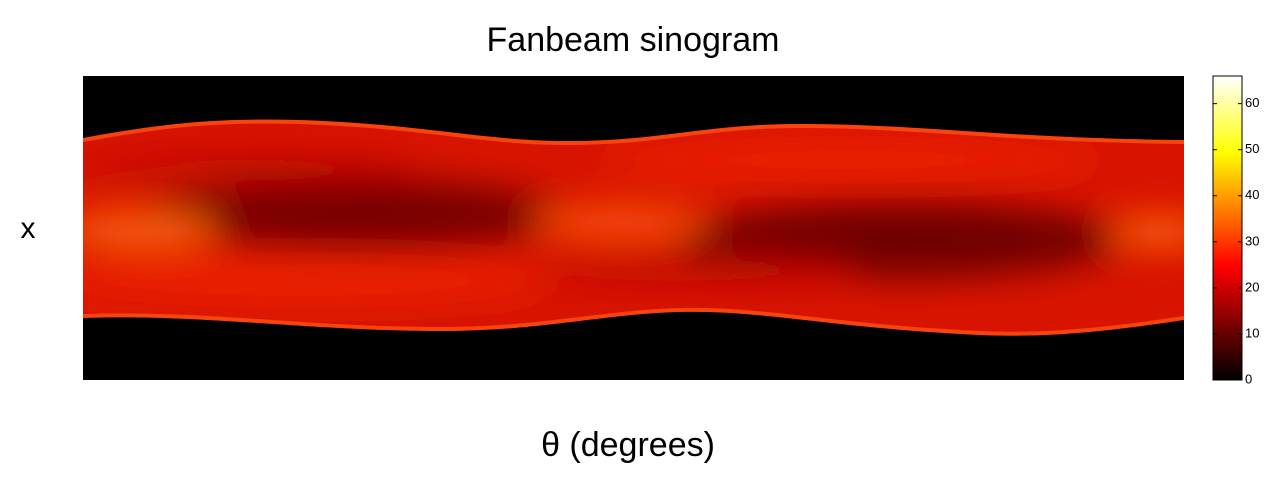  What do you see at coordinates (1252, 240) in the screenshot?
I see `colorbar-tick-label: 30` at bounding box center [1252, 240].